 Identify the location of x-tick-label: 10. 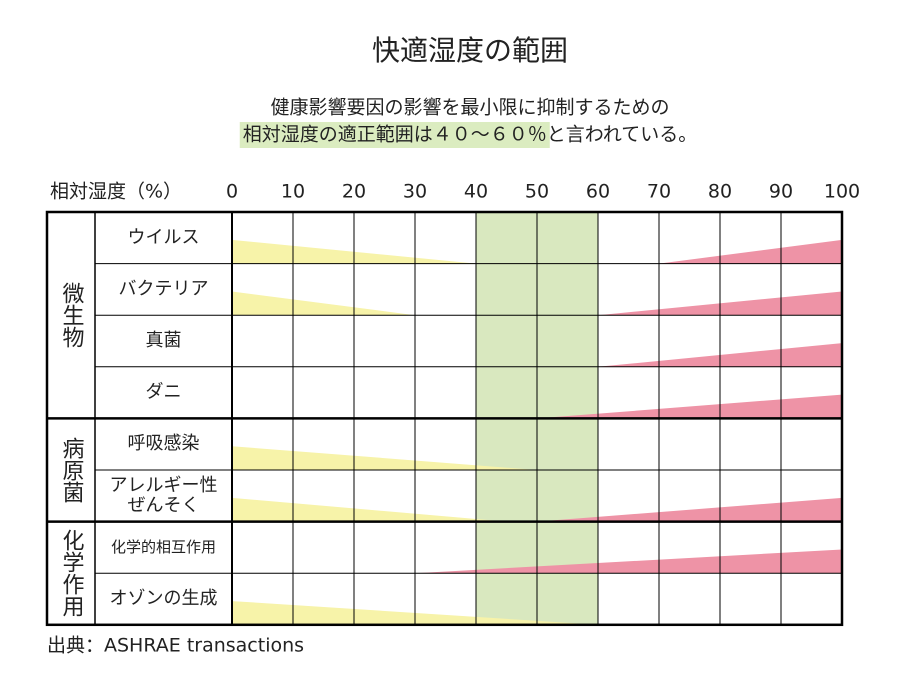
(293, 192).